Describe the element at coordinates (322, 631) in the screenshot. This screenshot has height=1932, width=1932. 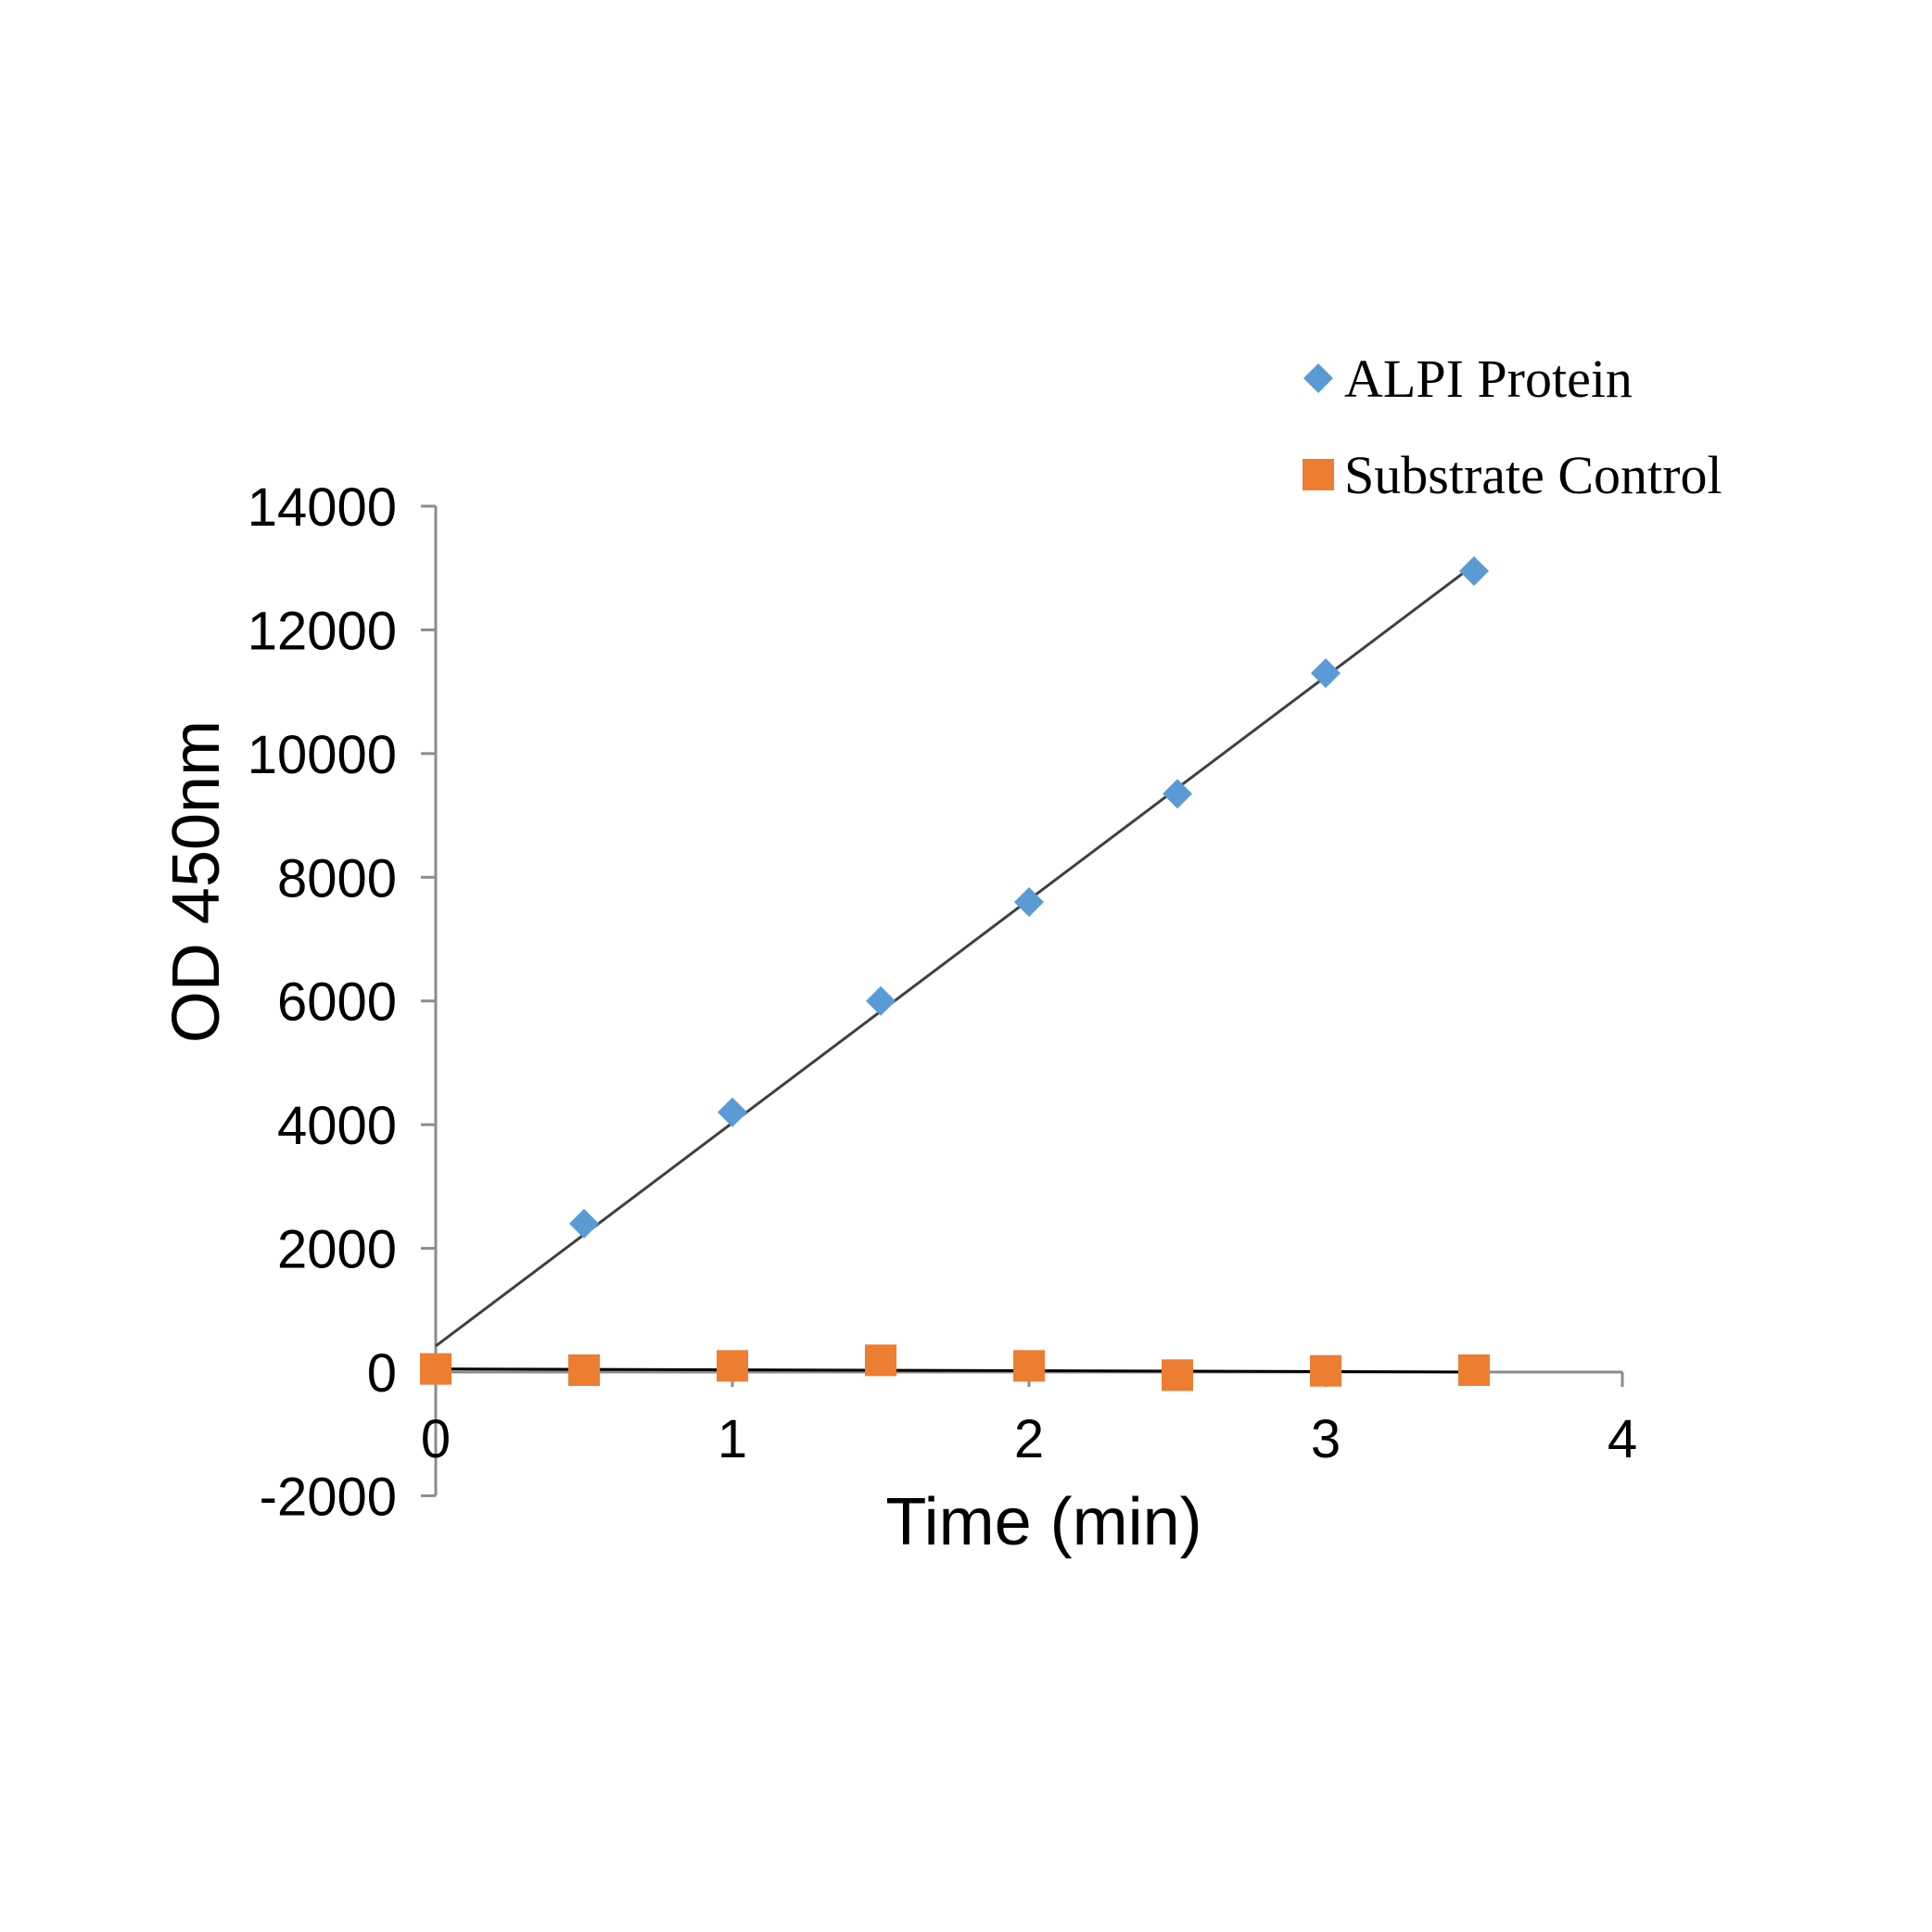
I see `y-tick-label: 12000` at that location.